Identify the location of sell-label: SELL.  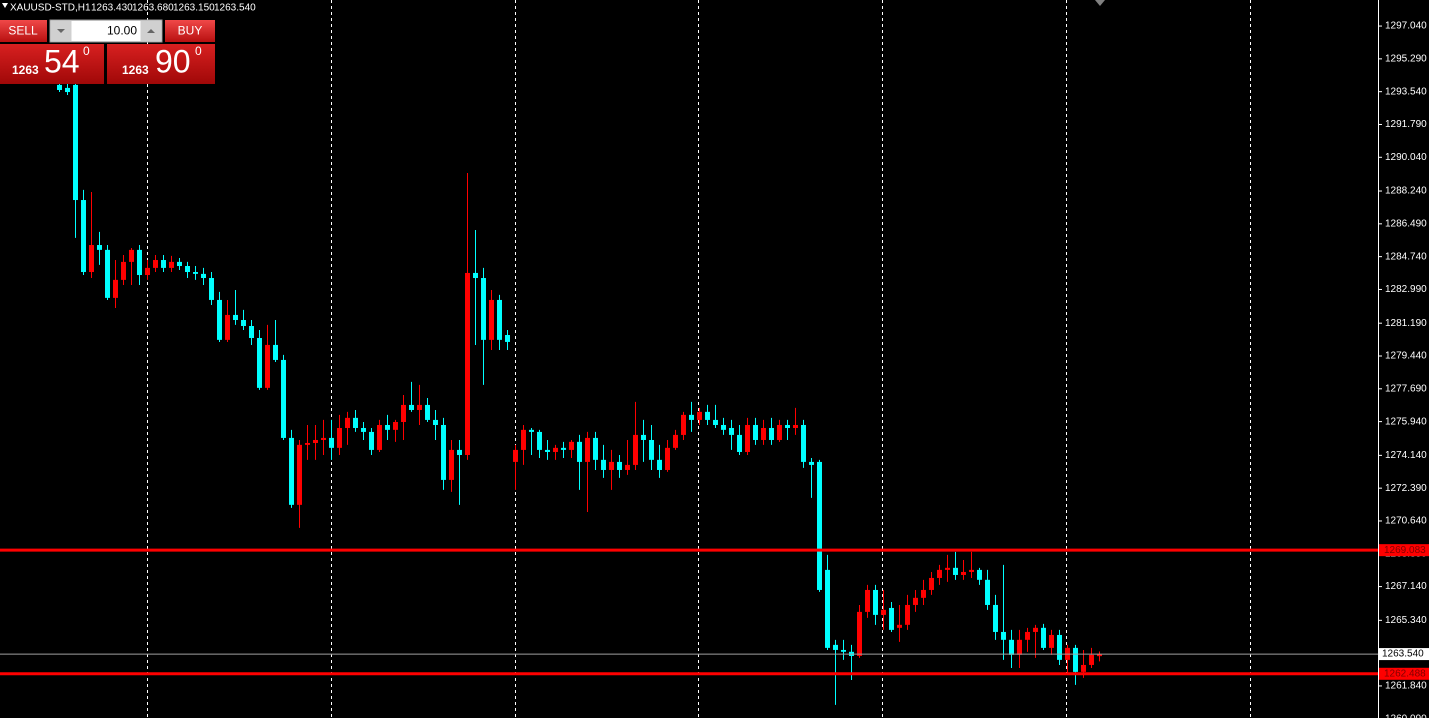
(23, 31).